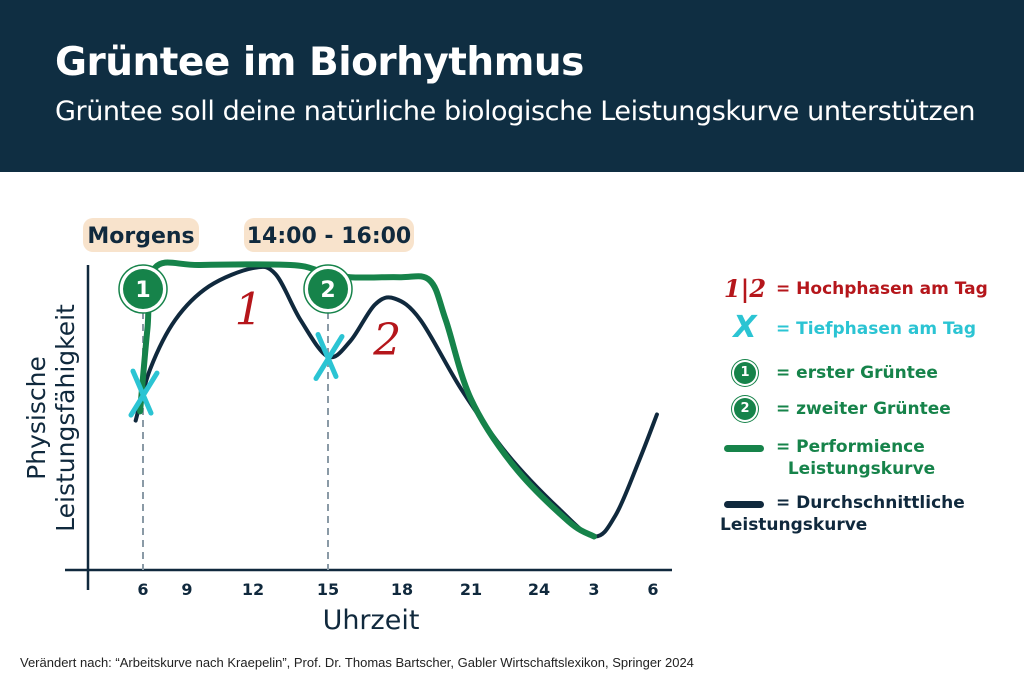  I want to click on green-line-icon, so click(744, 448).